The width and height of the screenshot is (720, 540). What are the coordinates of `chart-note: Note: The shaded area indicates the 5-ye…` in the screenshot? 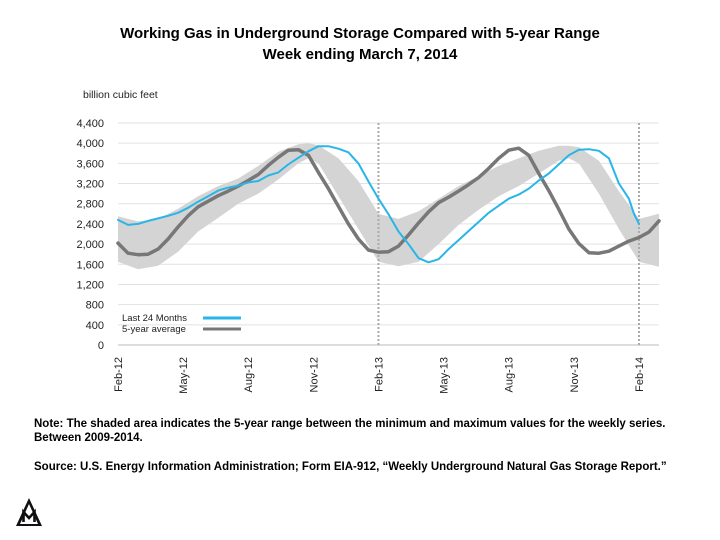 It's located at (350, 431).